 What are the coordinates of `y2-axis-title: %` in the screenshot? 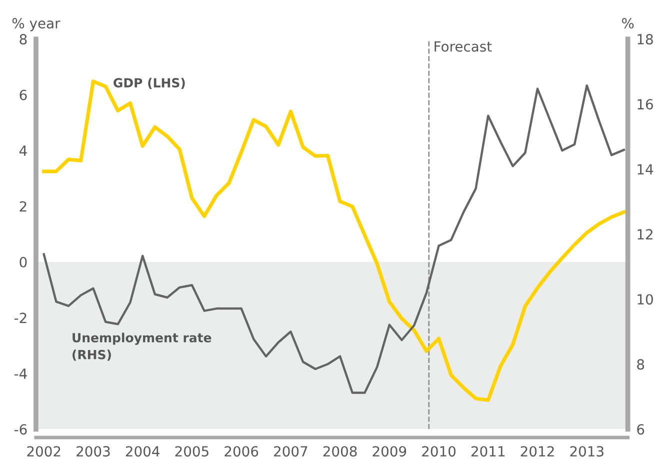 It's located at (628, 23).